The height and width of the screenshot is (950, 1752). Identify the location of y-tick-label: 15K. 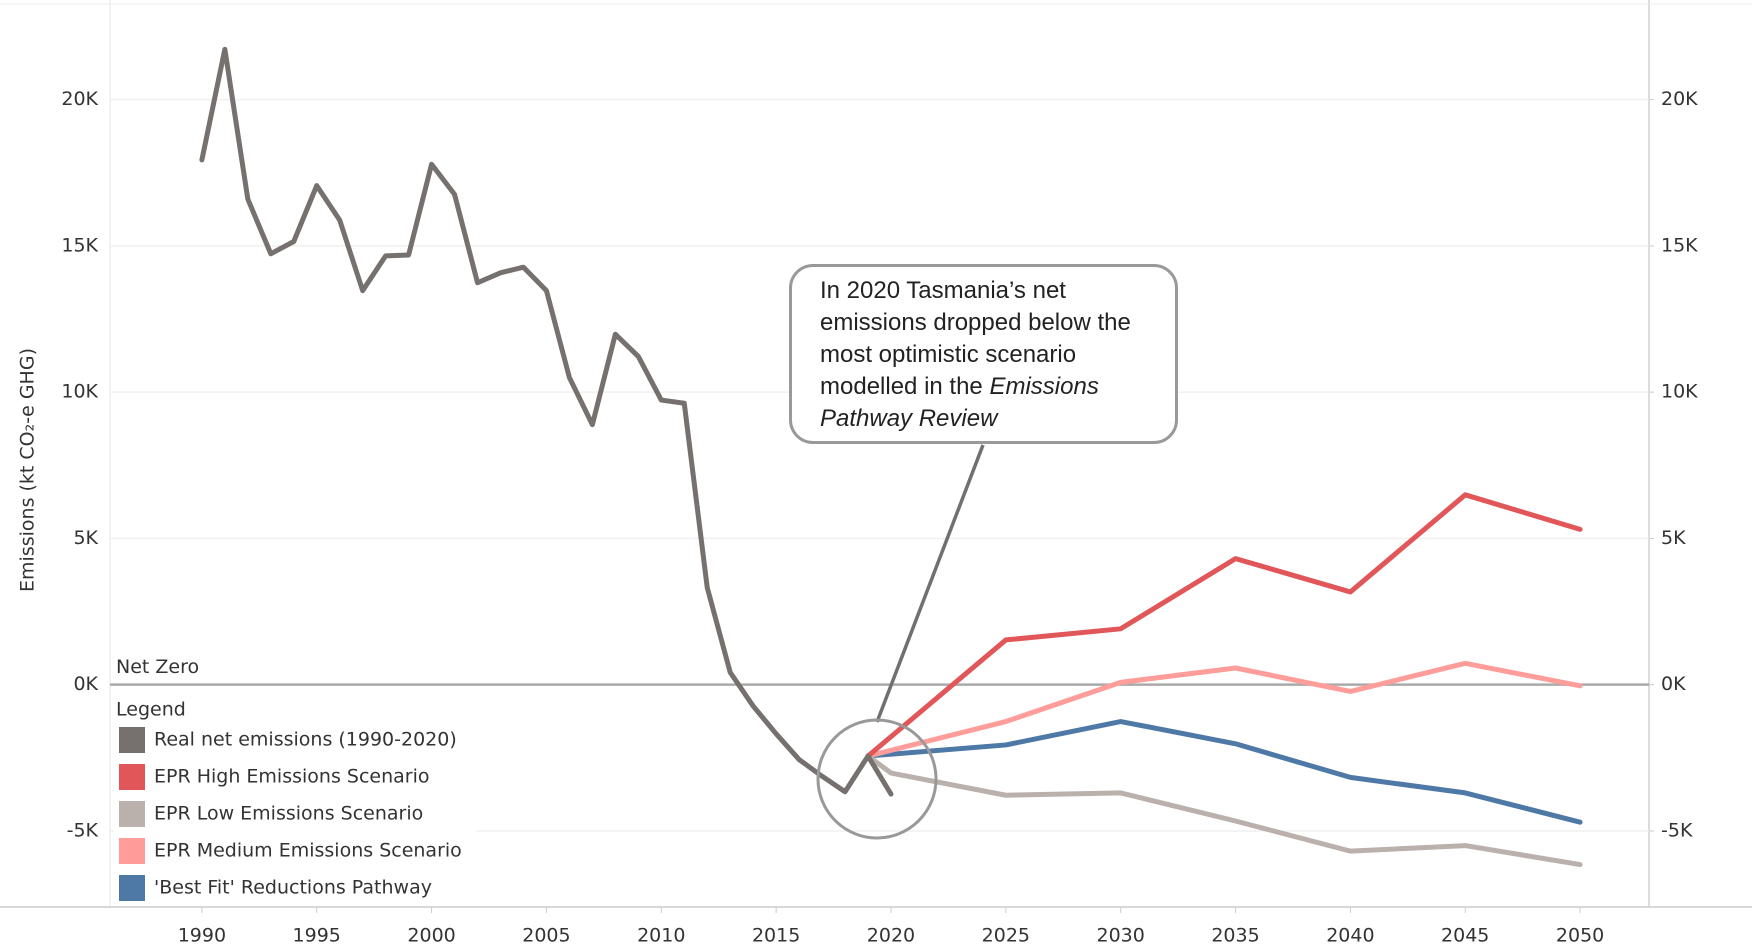
(79, 245).